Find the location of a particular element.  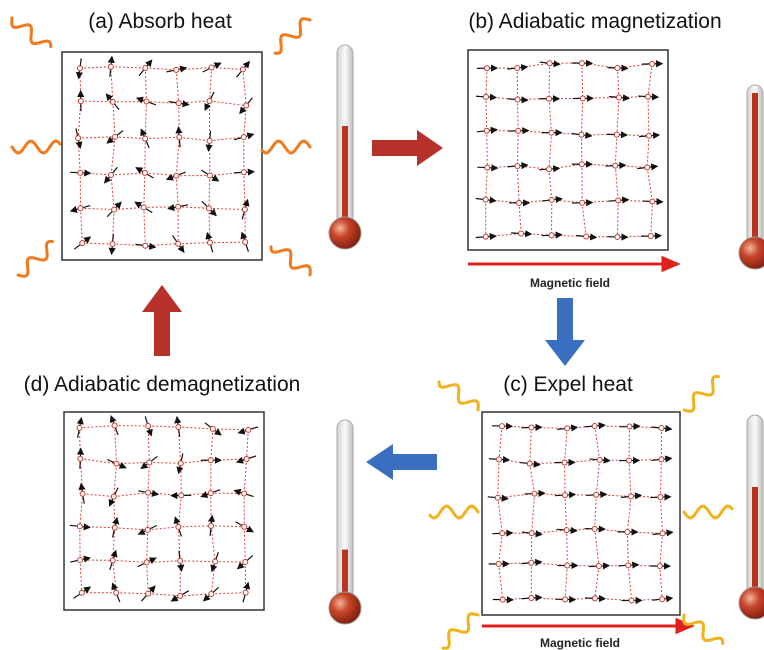

thermometer-bulb is located at coordinates (751, 253).